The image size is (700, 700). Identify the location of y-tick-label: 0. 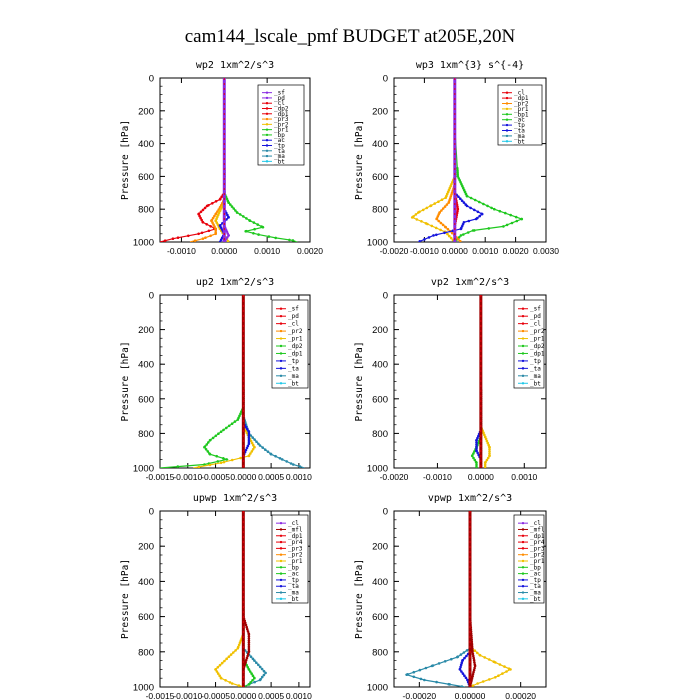
(151, 296).